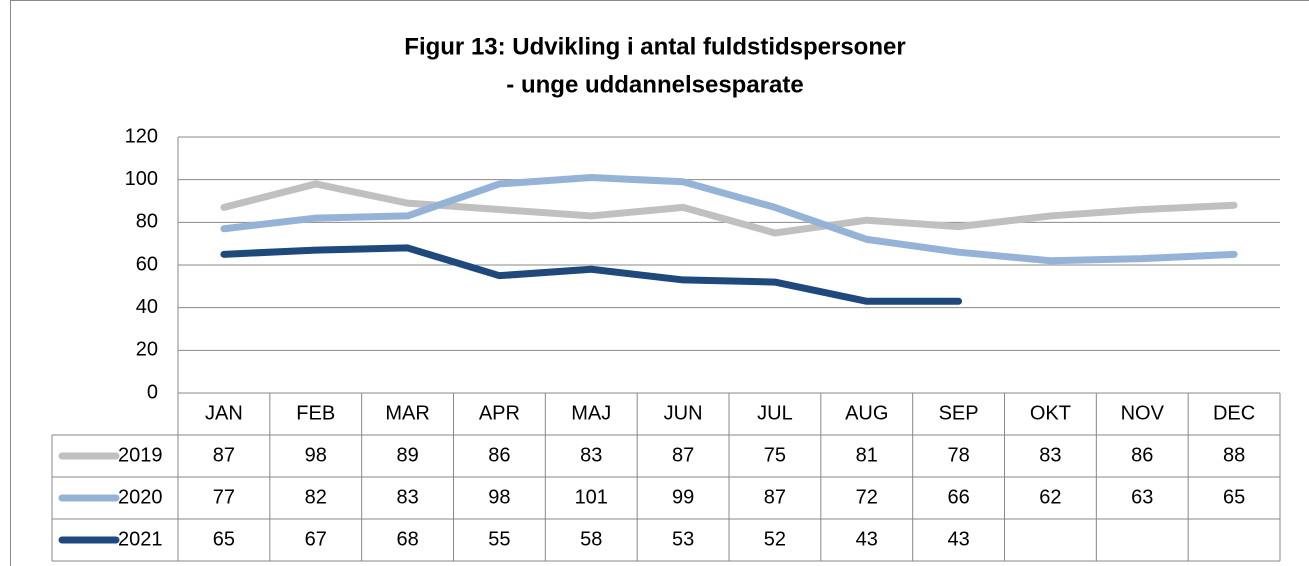 Image resolution: width=1309 pixels, height=566 pixels. What do you see at coordinates (683, 413) in the screenshot?
I see `x-tick-label: JUN` at bounding box center [683, 413].